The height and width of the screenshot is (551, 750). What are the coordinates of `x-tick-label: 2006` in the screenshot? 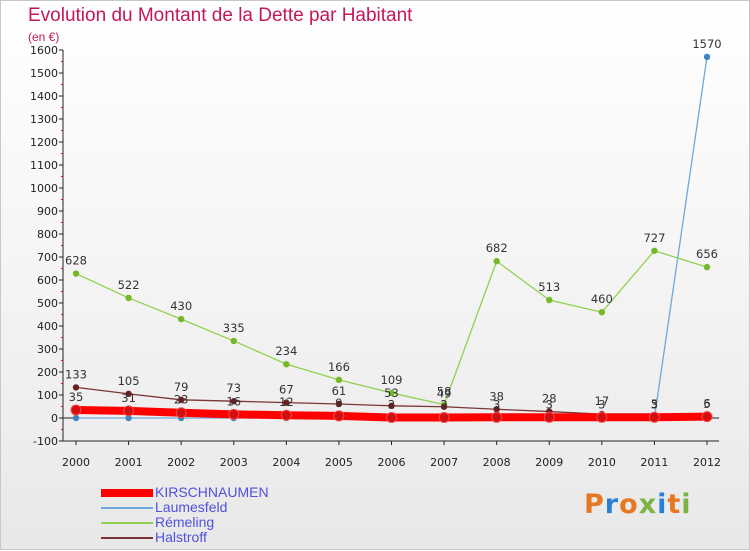 It's located at (392, 462).